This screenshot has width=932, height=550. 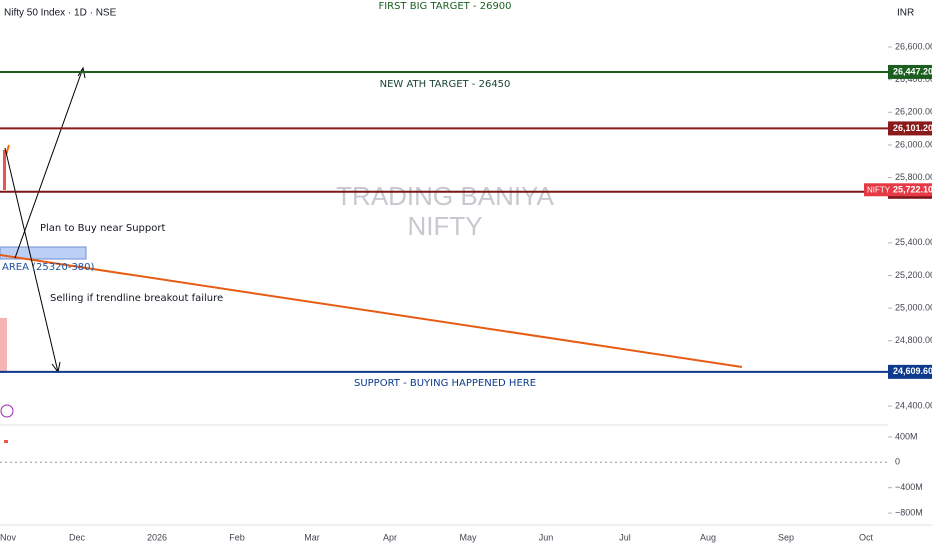 What do you see at coordinates (445, 383) in the screenshot?
I see `annotation: SUPPORT - BUYING HAPPENED HERE` at bounding box center [445, 383].